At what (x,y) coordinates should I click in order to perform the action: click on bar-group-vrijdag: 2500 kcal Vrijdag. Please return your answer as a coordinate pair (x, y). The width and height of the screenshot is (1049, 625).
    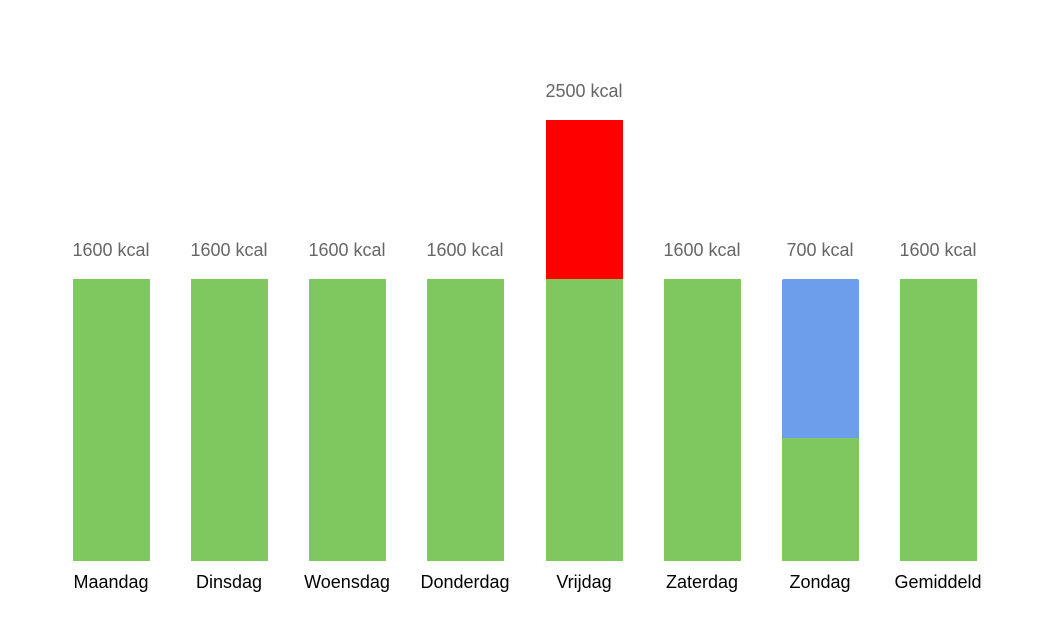
    Looking at the image, I should click on (584, 312).